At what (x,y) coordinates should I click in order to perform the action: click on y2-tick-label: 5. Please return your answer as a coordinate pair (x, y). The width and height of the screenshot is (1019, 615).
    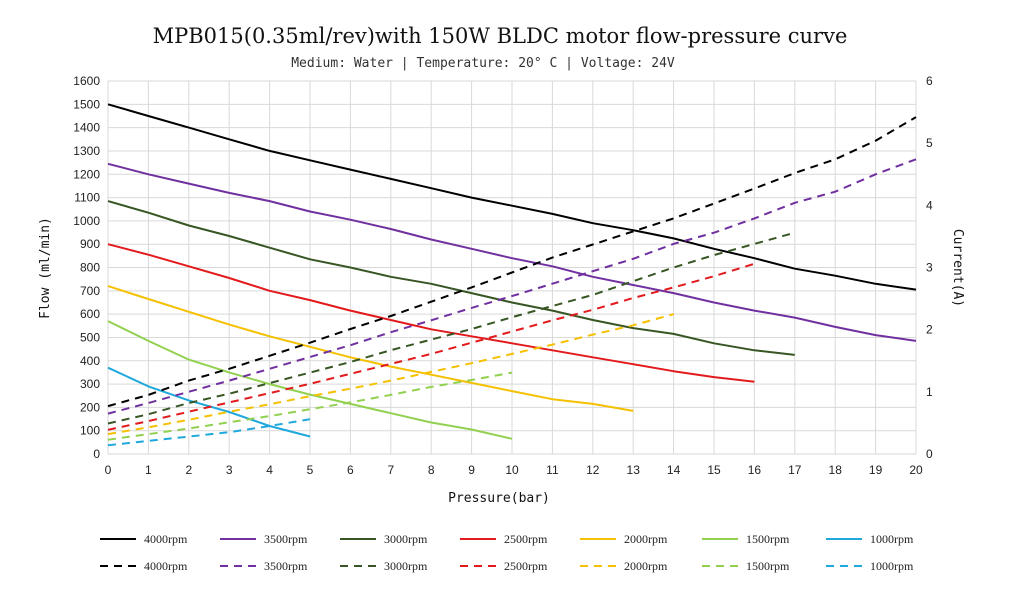
    Looking at the image, I should click on (929, 143).